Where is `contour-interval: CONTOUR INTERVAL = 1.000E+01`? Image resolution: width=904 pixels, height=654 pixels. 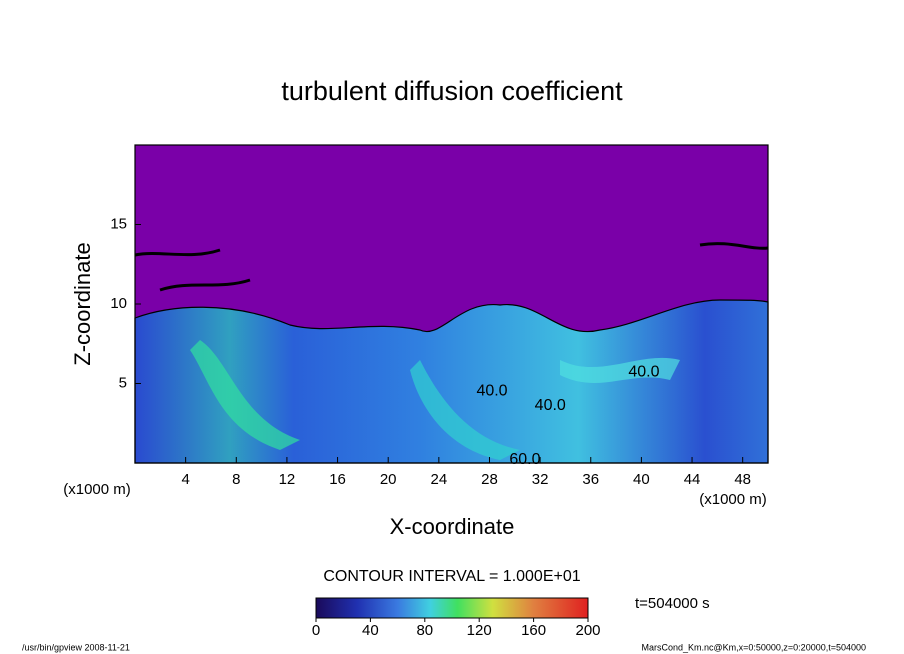
contour-interval: CONTOUR INTERVAL = 1.000E+01 is located at coordinates (451, 576).